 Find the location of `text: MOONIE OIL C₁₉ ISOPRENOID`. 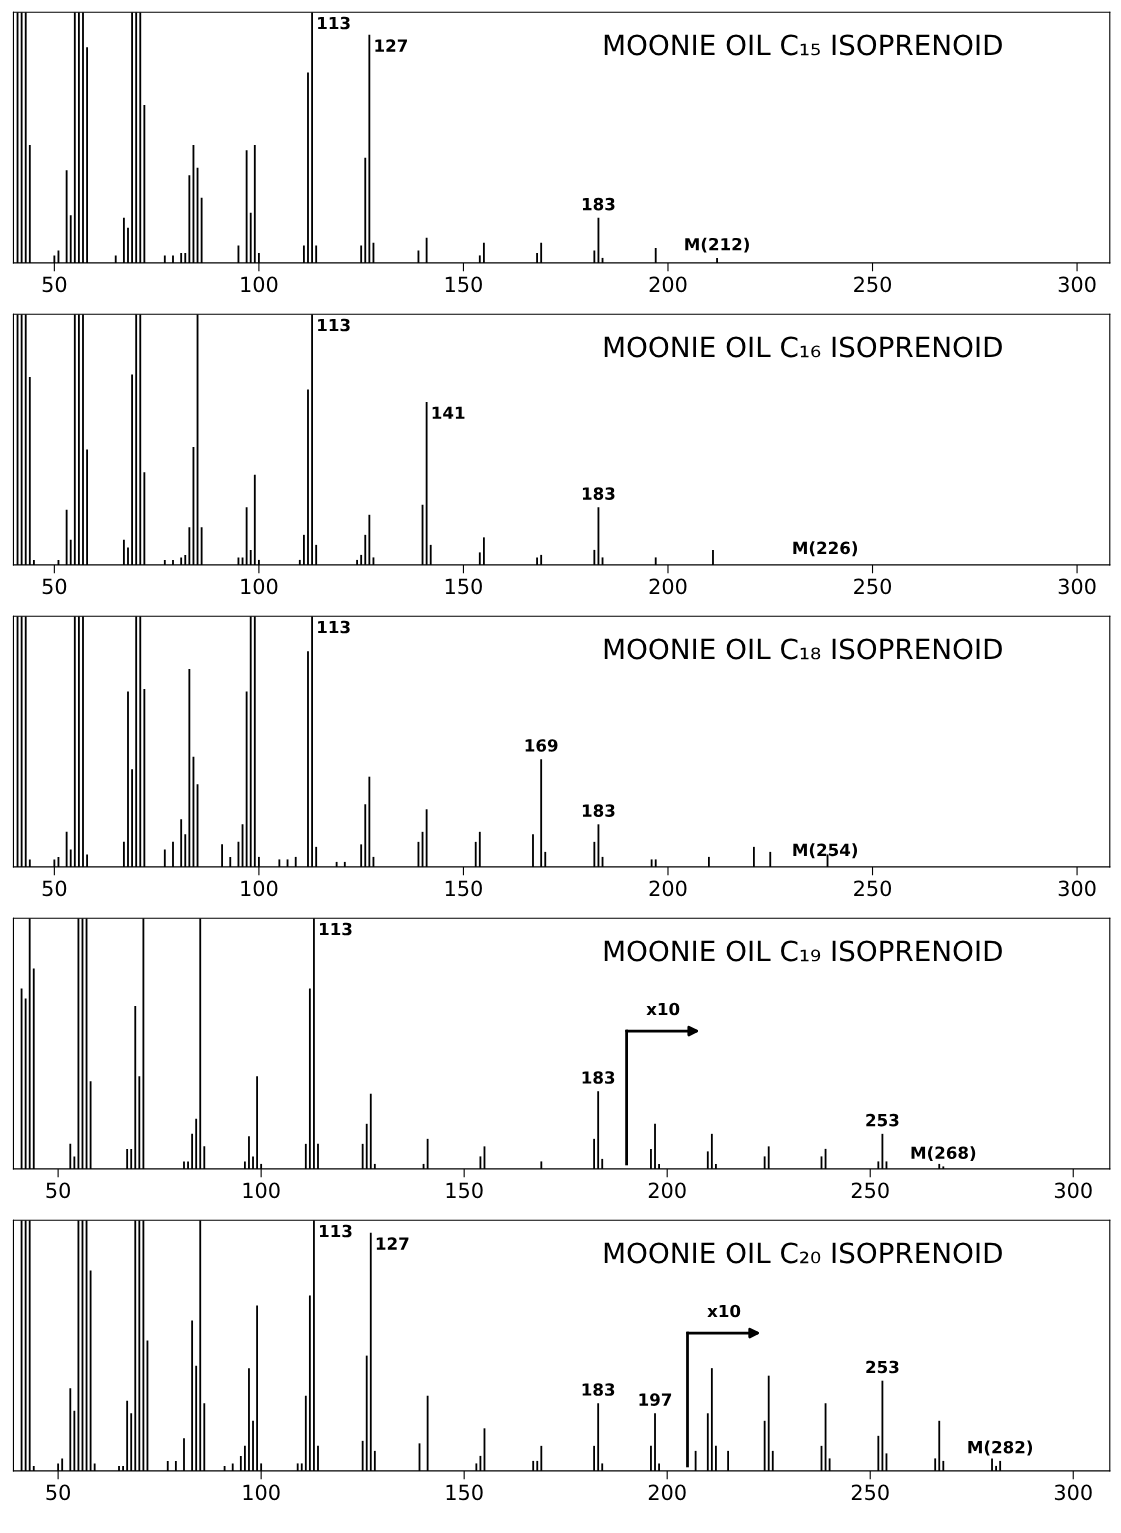

text: MOONIE OIL C₁₉ ISOPRENOID is located at coordinates (803, 951).